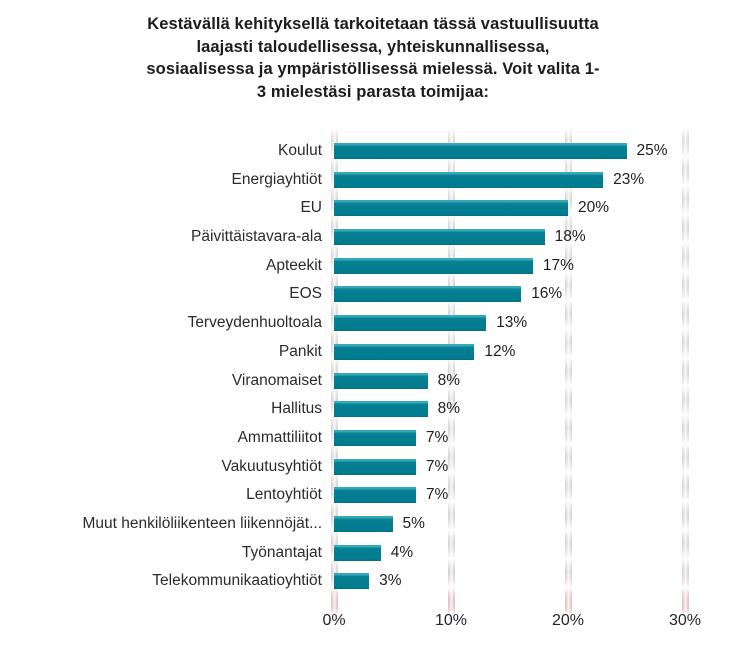 The height and width of the screenshot is (649, 746). I want to click on chart-row: Terveydenhuoltoala 13%, so click(373, 323).